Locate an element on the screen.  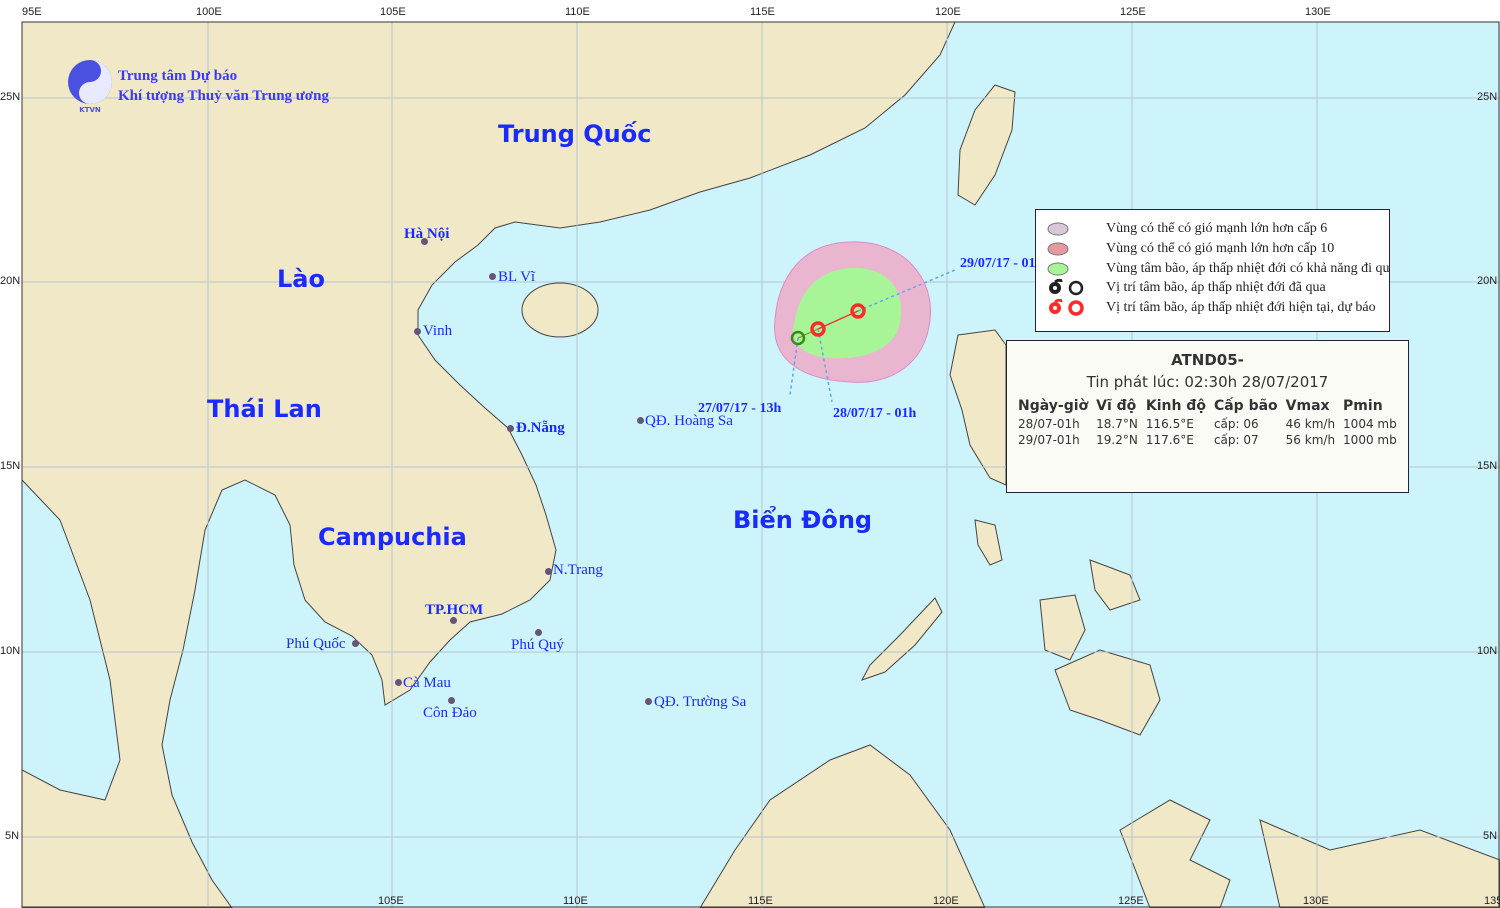
lon-tick-bottom: 135E is located at coordinates (1492, 901).